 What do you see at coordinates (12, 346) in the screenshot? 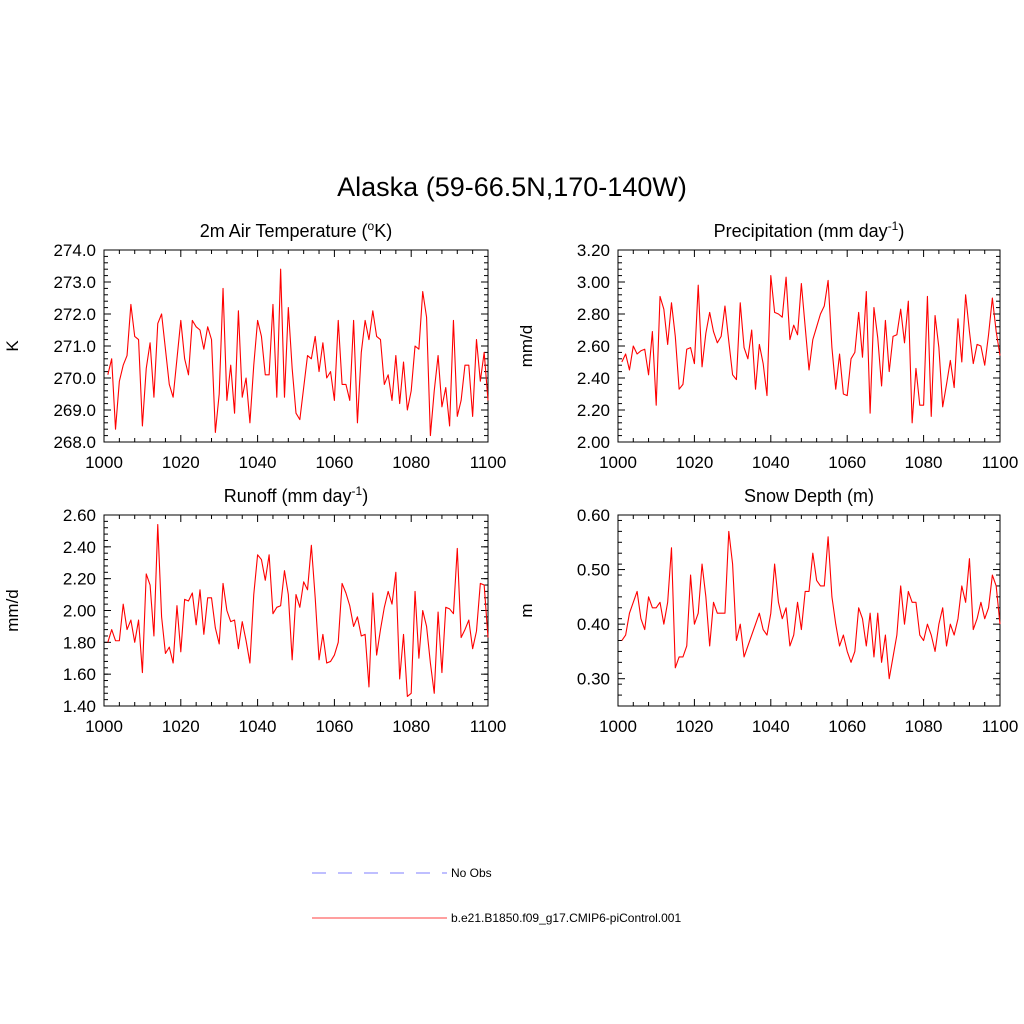
I see `y-axis-label: K` at bounding box center [12, 346].